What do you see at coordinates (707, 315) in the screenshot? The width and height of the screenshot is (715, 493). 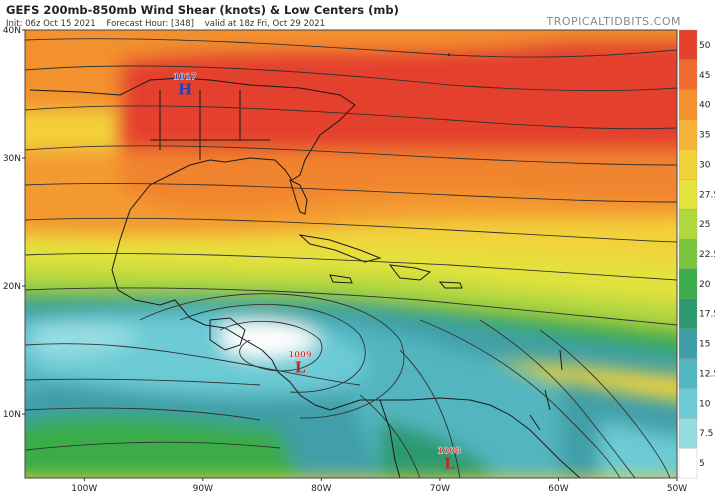 I see `colorbar-label: 17.5` at bounding box center [707, 315].